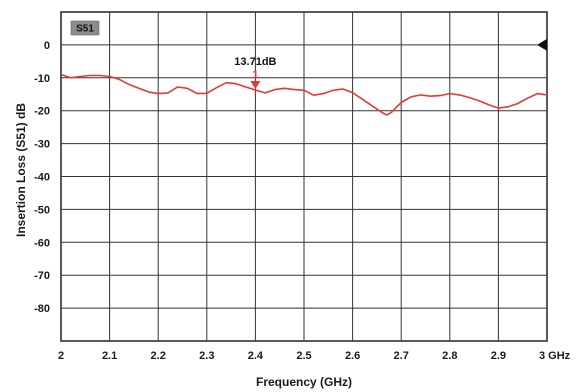 Image resolution: width=585 pixels, height=392 pixels. Describe the element at coordinates (109, 356) in the screenshot. I see `x-tick-label: 2.1` at that location.